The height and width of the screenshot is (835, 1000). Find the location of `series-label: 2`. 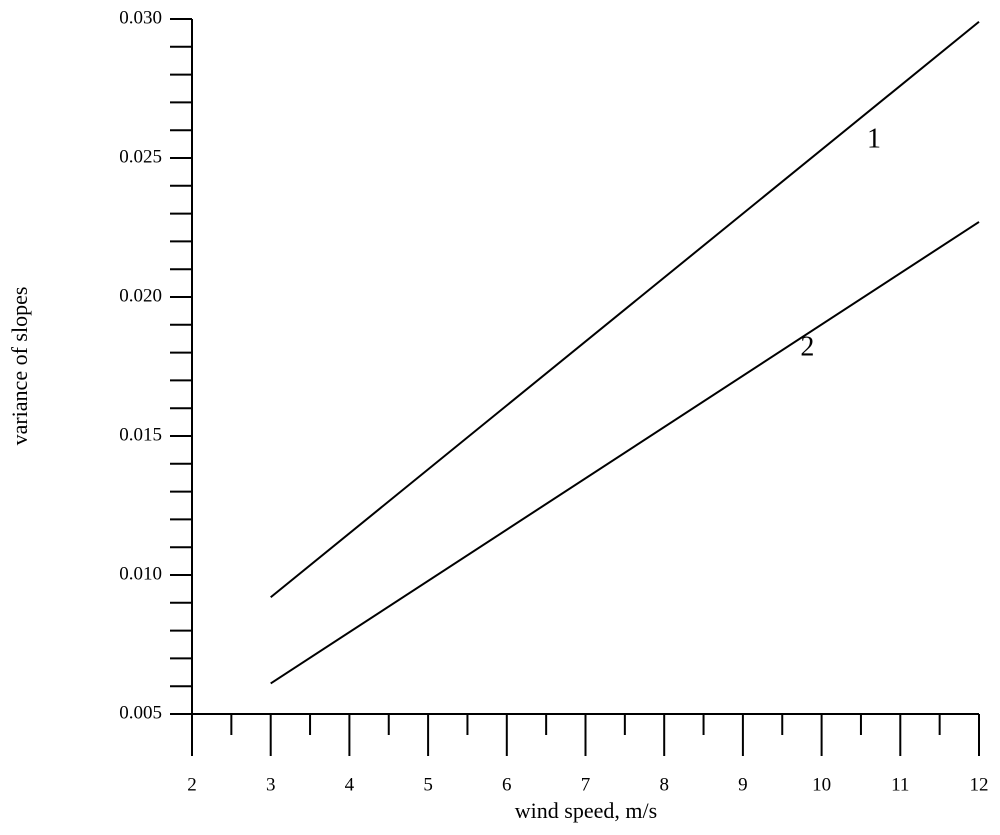

series-label: 2 is located at coordinates (807, 347).